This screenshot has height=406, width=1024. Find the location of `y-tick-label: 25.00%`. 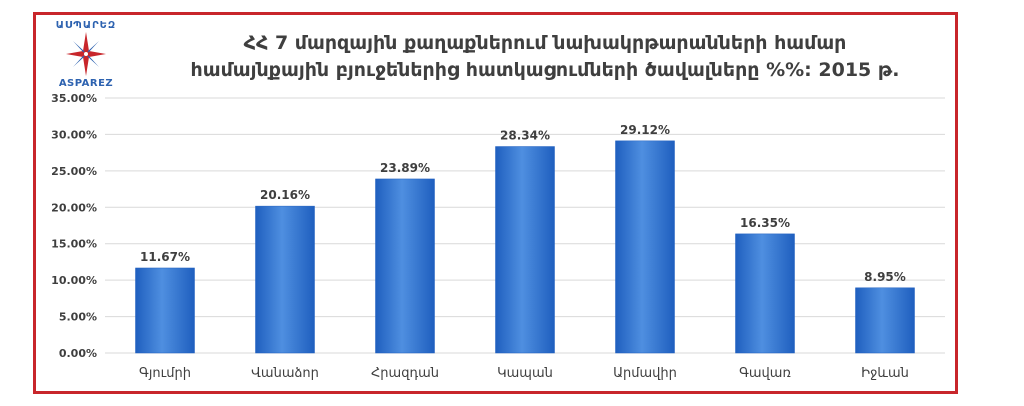

y-tick-label: 25.00% is located at coordinates (74, 171).